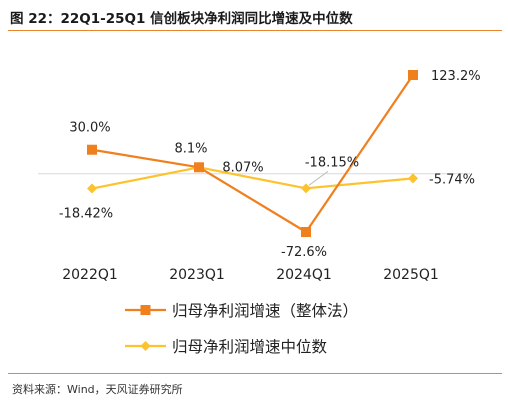  What do you see at coordinates (97, 389) in the screenshot?
I see `source-note: 资料来源：Wind，天风证券研究所` at bounding box center [97, 389].